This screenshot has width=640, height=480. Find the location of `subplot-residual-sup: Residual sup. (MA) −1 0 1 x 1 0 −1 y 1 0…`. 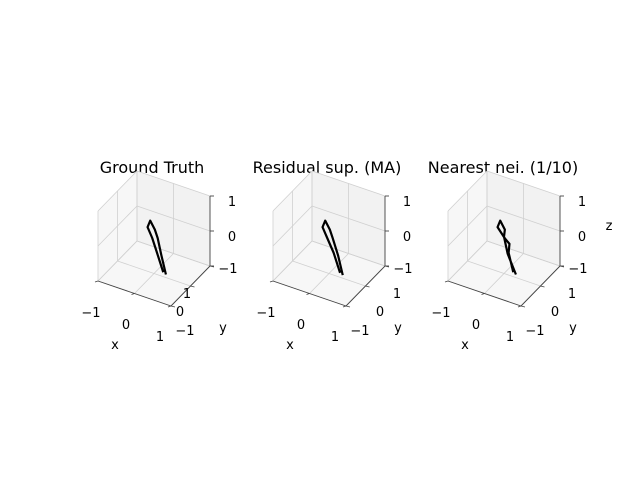

subplot-residual-sup: Residual sup. (MA) −1 0 1 x 1 0 −1 y 1 0… is located at coordinates (333, 255).